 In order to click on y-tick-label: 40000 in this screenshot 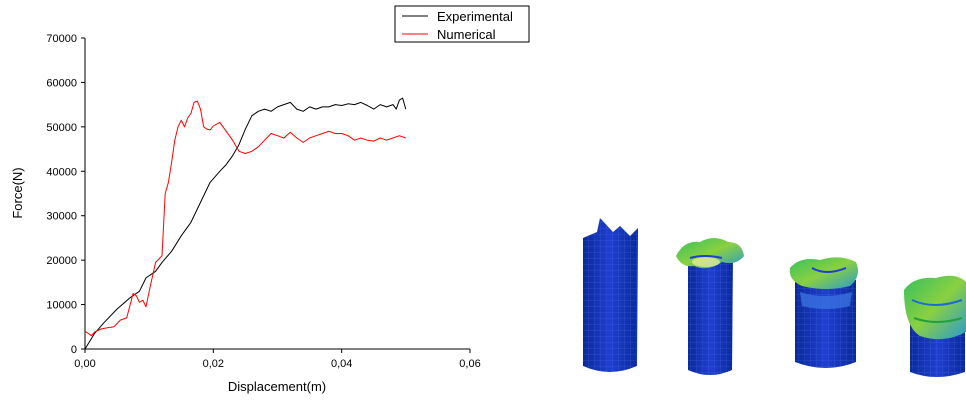, I will do `click(61, 172)`.